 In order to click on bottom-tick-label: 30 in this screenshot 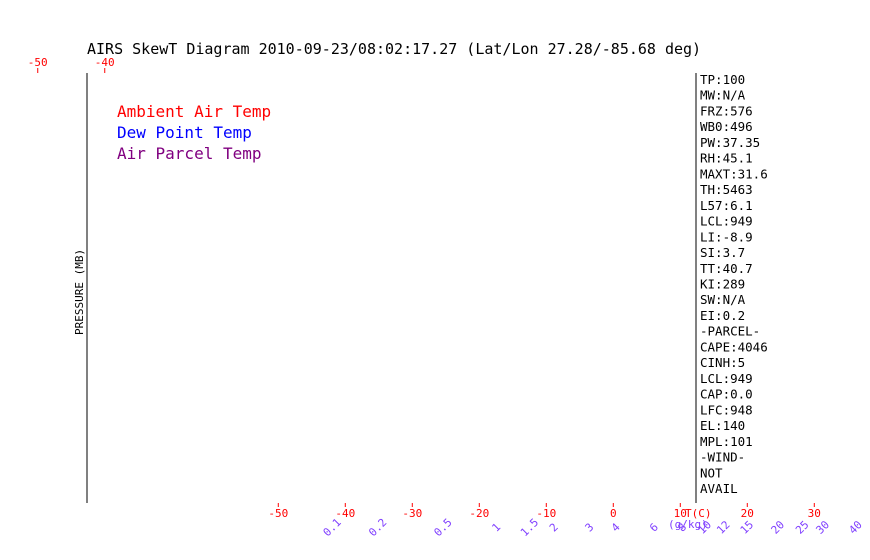, I will do `click(814, 513)`.